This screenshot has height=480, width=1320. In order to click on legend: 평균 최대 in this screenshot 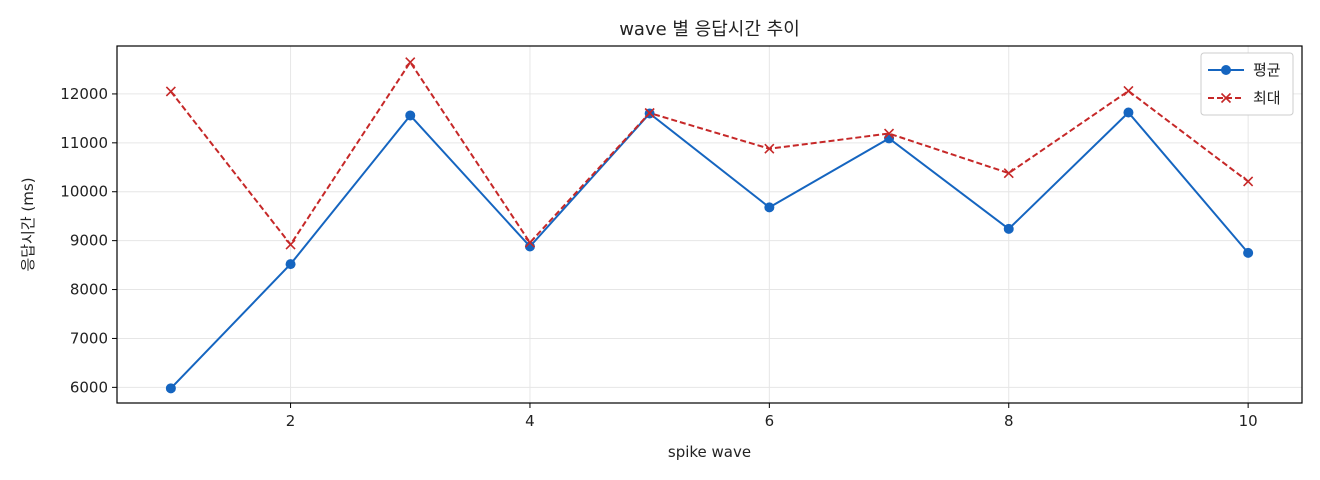, I will do `click(1247, 84)`.